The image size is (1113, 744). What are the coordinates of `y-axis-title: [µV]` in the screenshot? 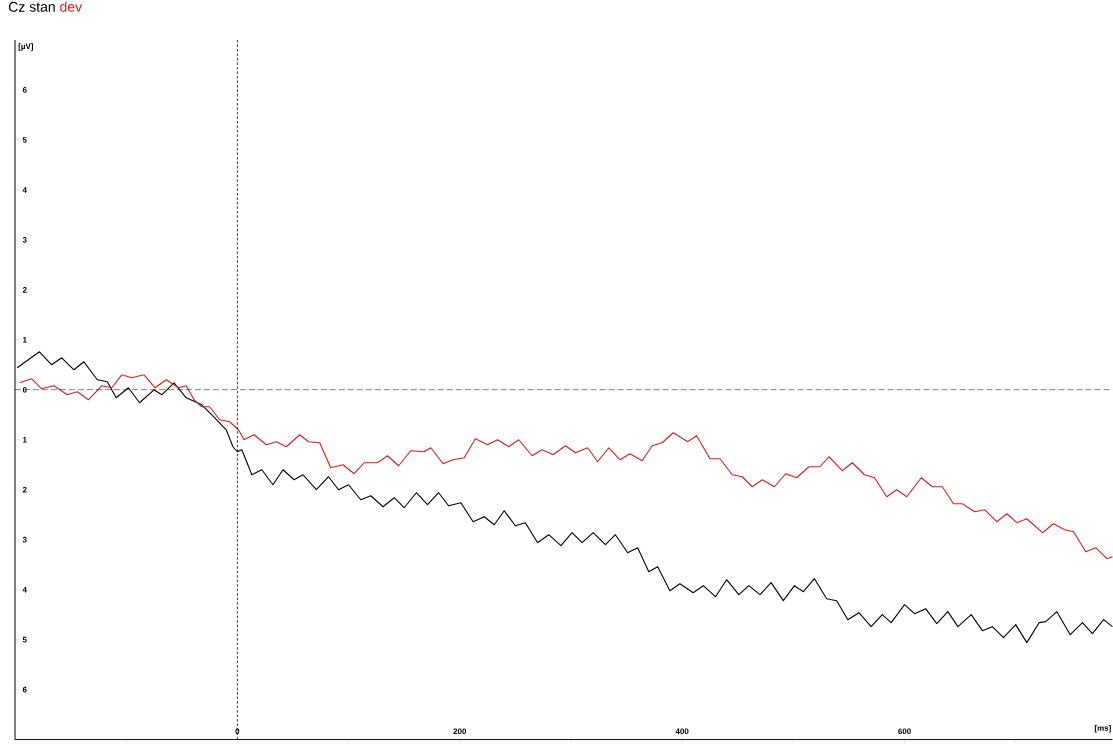 It's located at (25, 47).